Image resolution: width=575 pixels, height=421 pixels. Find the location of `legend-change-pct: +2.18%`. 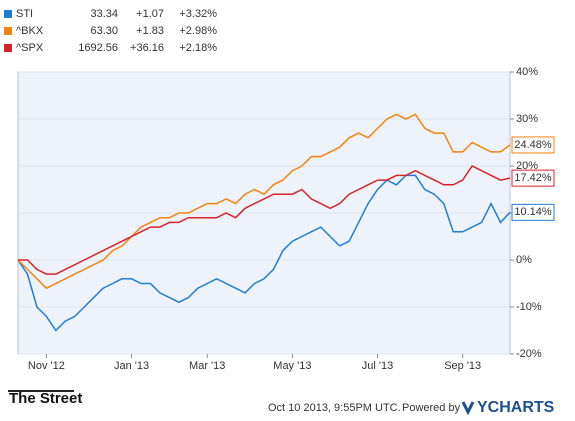

legend-change-pct: +2.18% is located at coordinates (198, 48).